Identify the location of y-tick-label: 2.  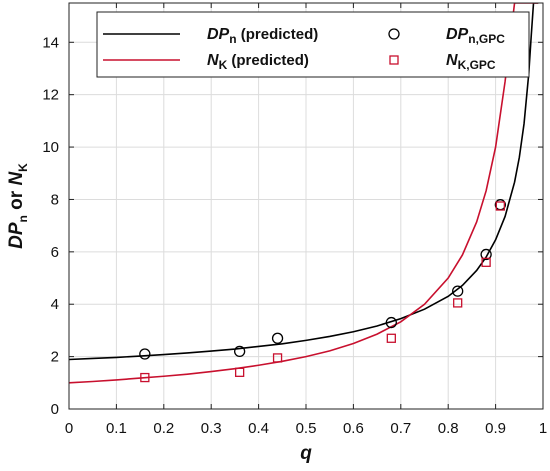
(55, 357).